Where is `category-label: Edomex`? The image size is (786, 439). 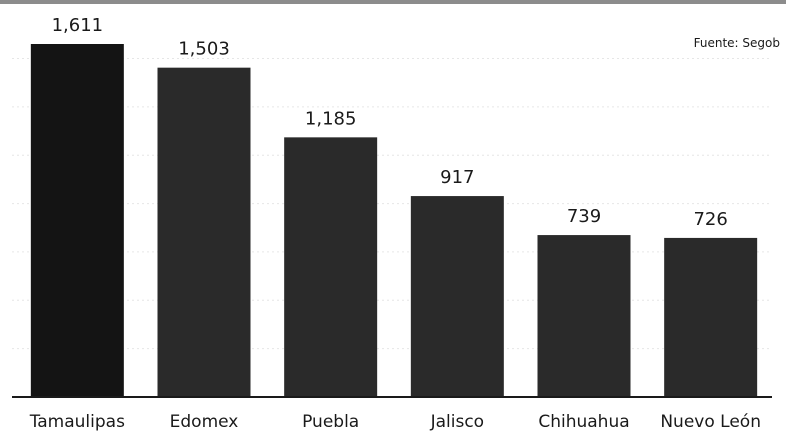 category-label: Edomex is located at coordinates (204, 422).